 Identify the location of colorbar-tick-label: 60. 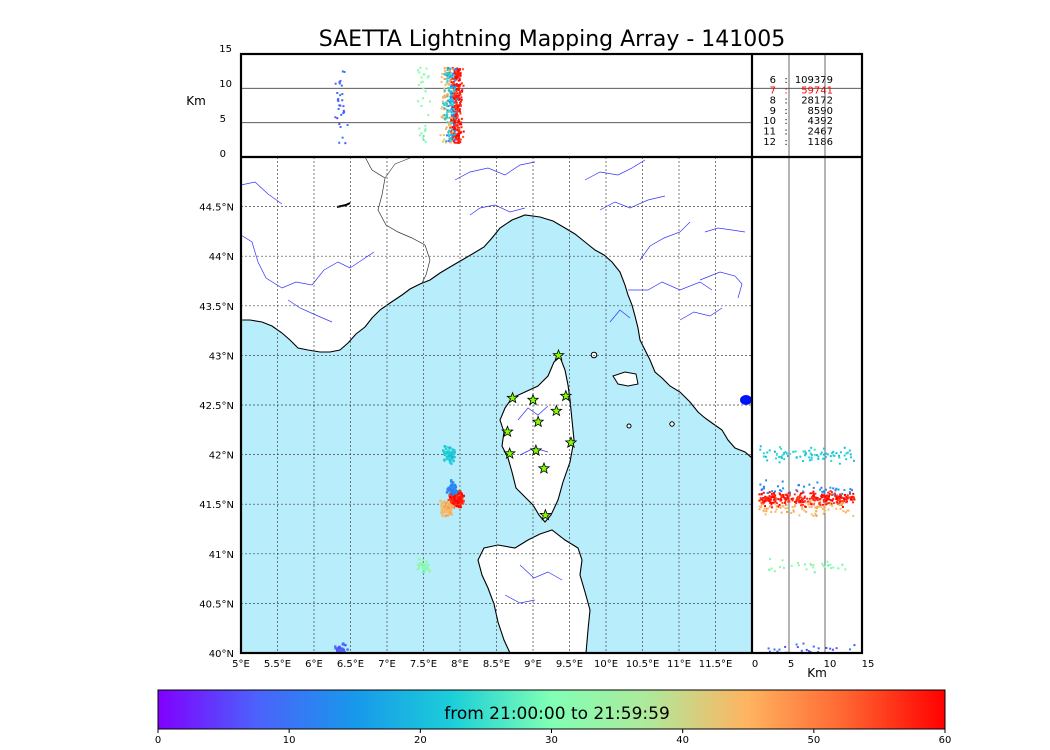
(945, 740).